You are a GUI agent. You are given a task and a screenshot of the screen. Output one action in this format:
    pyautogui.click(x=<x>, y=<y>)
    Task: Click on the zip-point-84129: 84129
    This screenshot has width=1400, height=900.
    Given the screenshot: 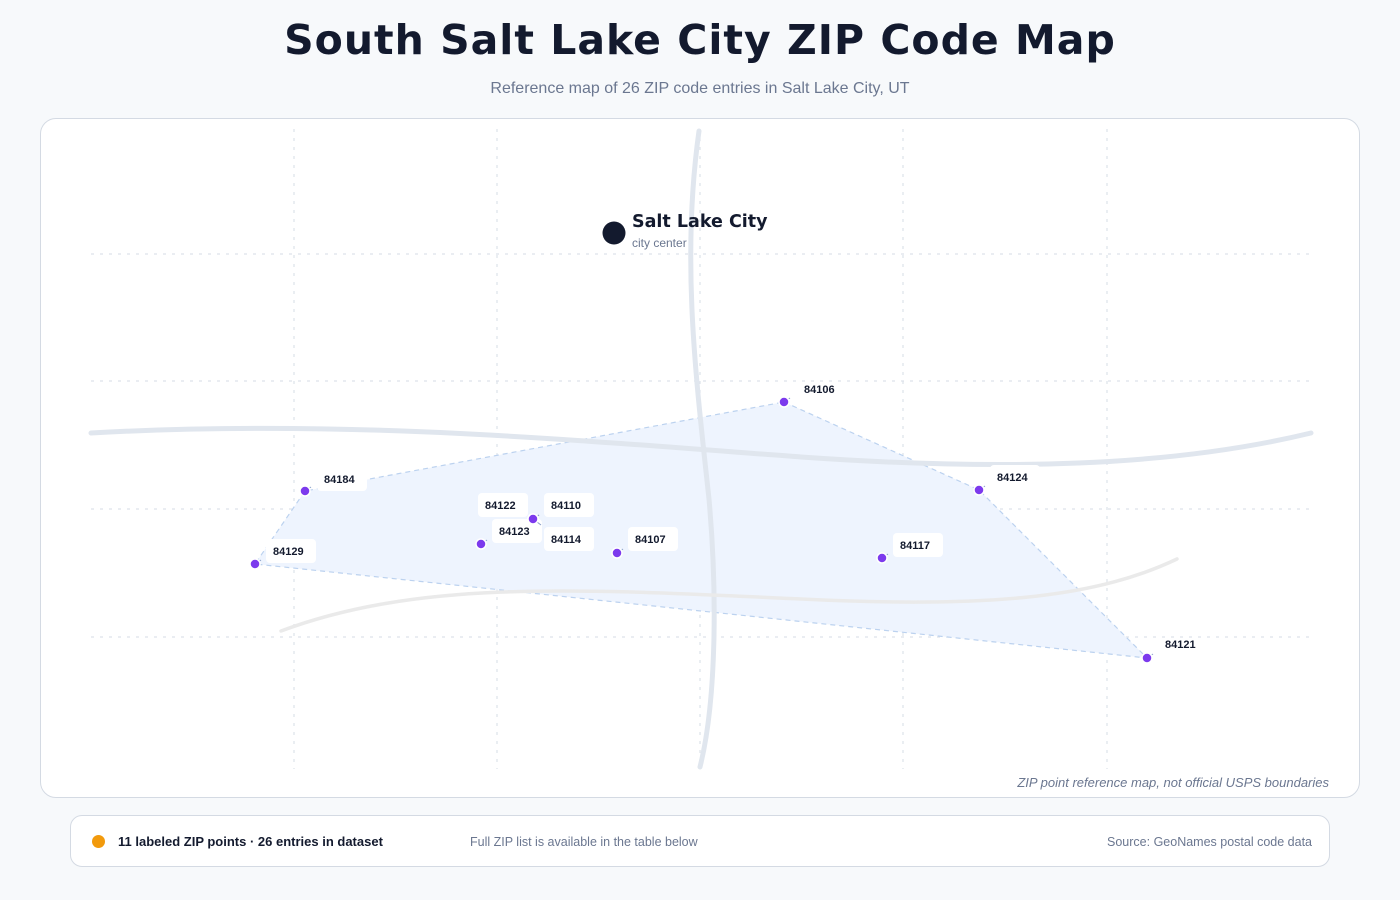 What is the action you would take?
    pyautogui.click(x=282, y=554)
    